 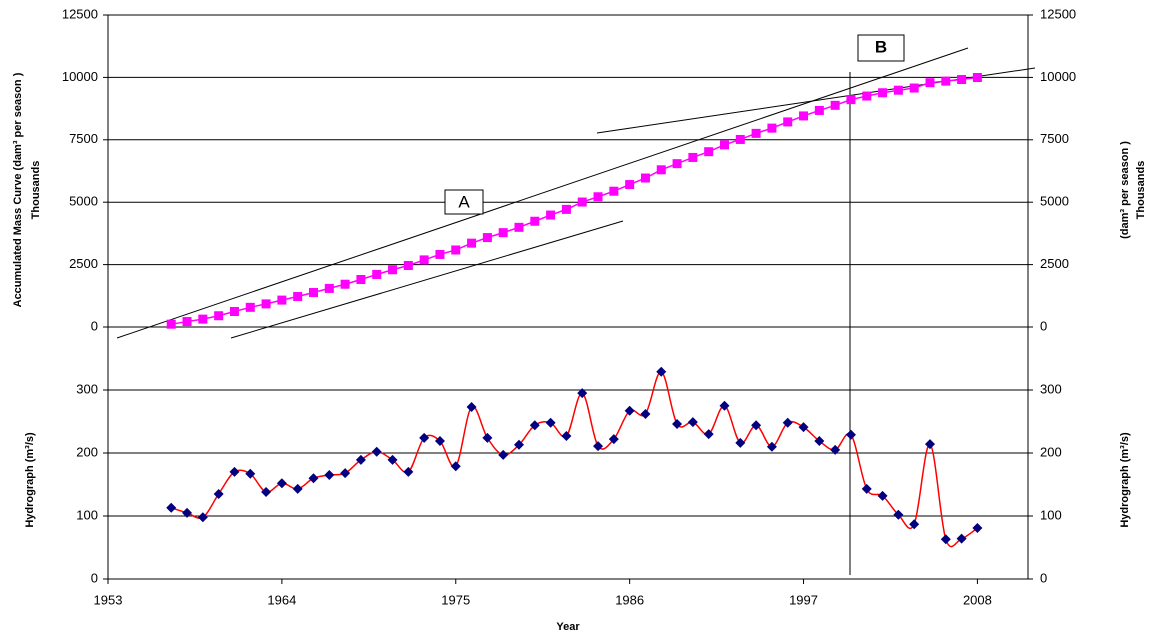 What do you see at coordinates (1058, 76) in the screenshot?
I see `y2-tick-label: 10000` at bounding box center [1058, 76].